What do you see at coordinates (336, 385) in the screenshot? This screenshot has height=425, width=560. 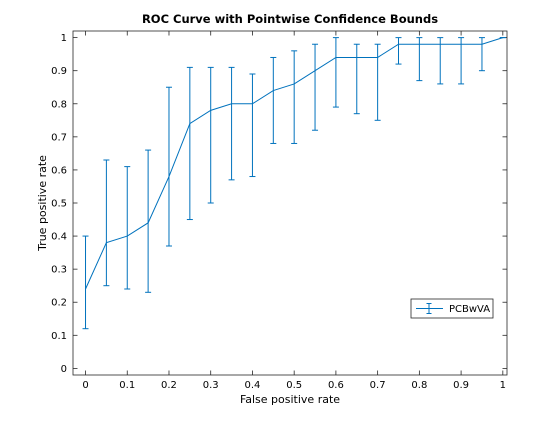 I see `x-tick-label: 0.6` at bounding box center [336, 385].